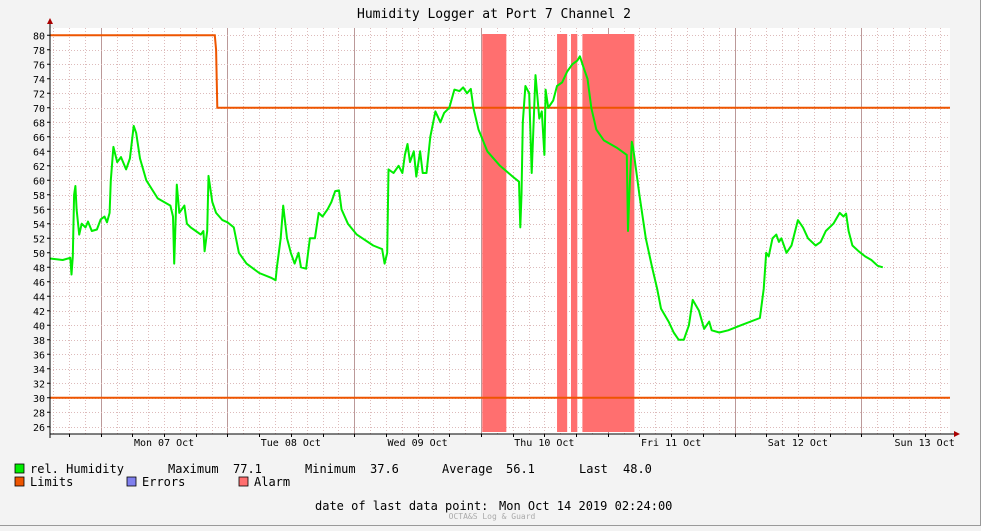 The image size is (981, 531). Describe the element at coordinates (39, 181) in the screenshot. I see `y-tick-label: 60` at that location.